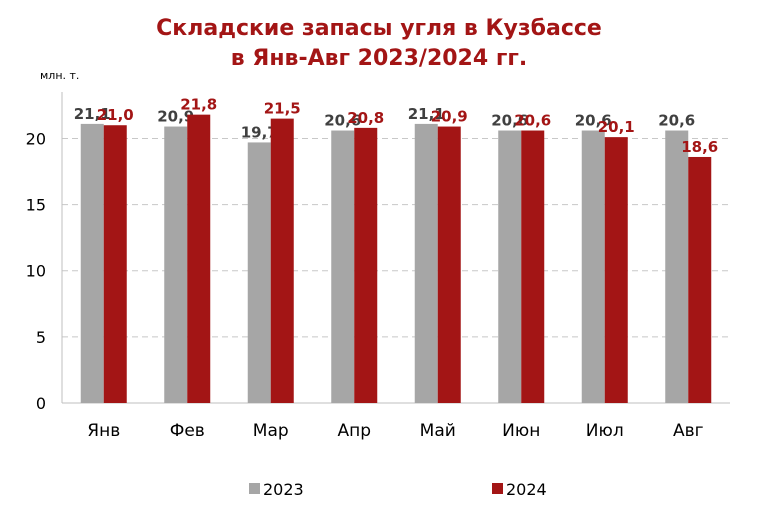 Image resolution: width=758 pixels, height=526 pixels. I want to click on unit-label: млн. т., so click(59, 75).